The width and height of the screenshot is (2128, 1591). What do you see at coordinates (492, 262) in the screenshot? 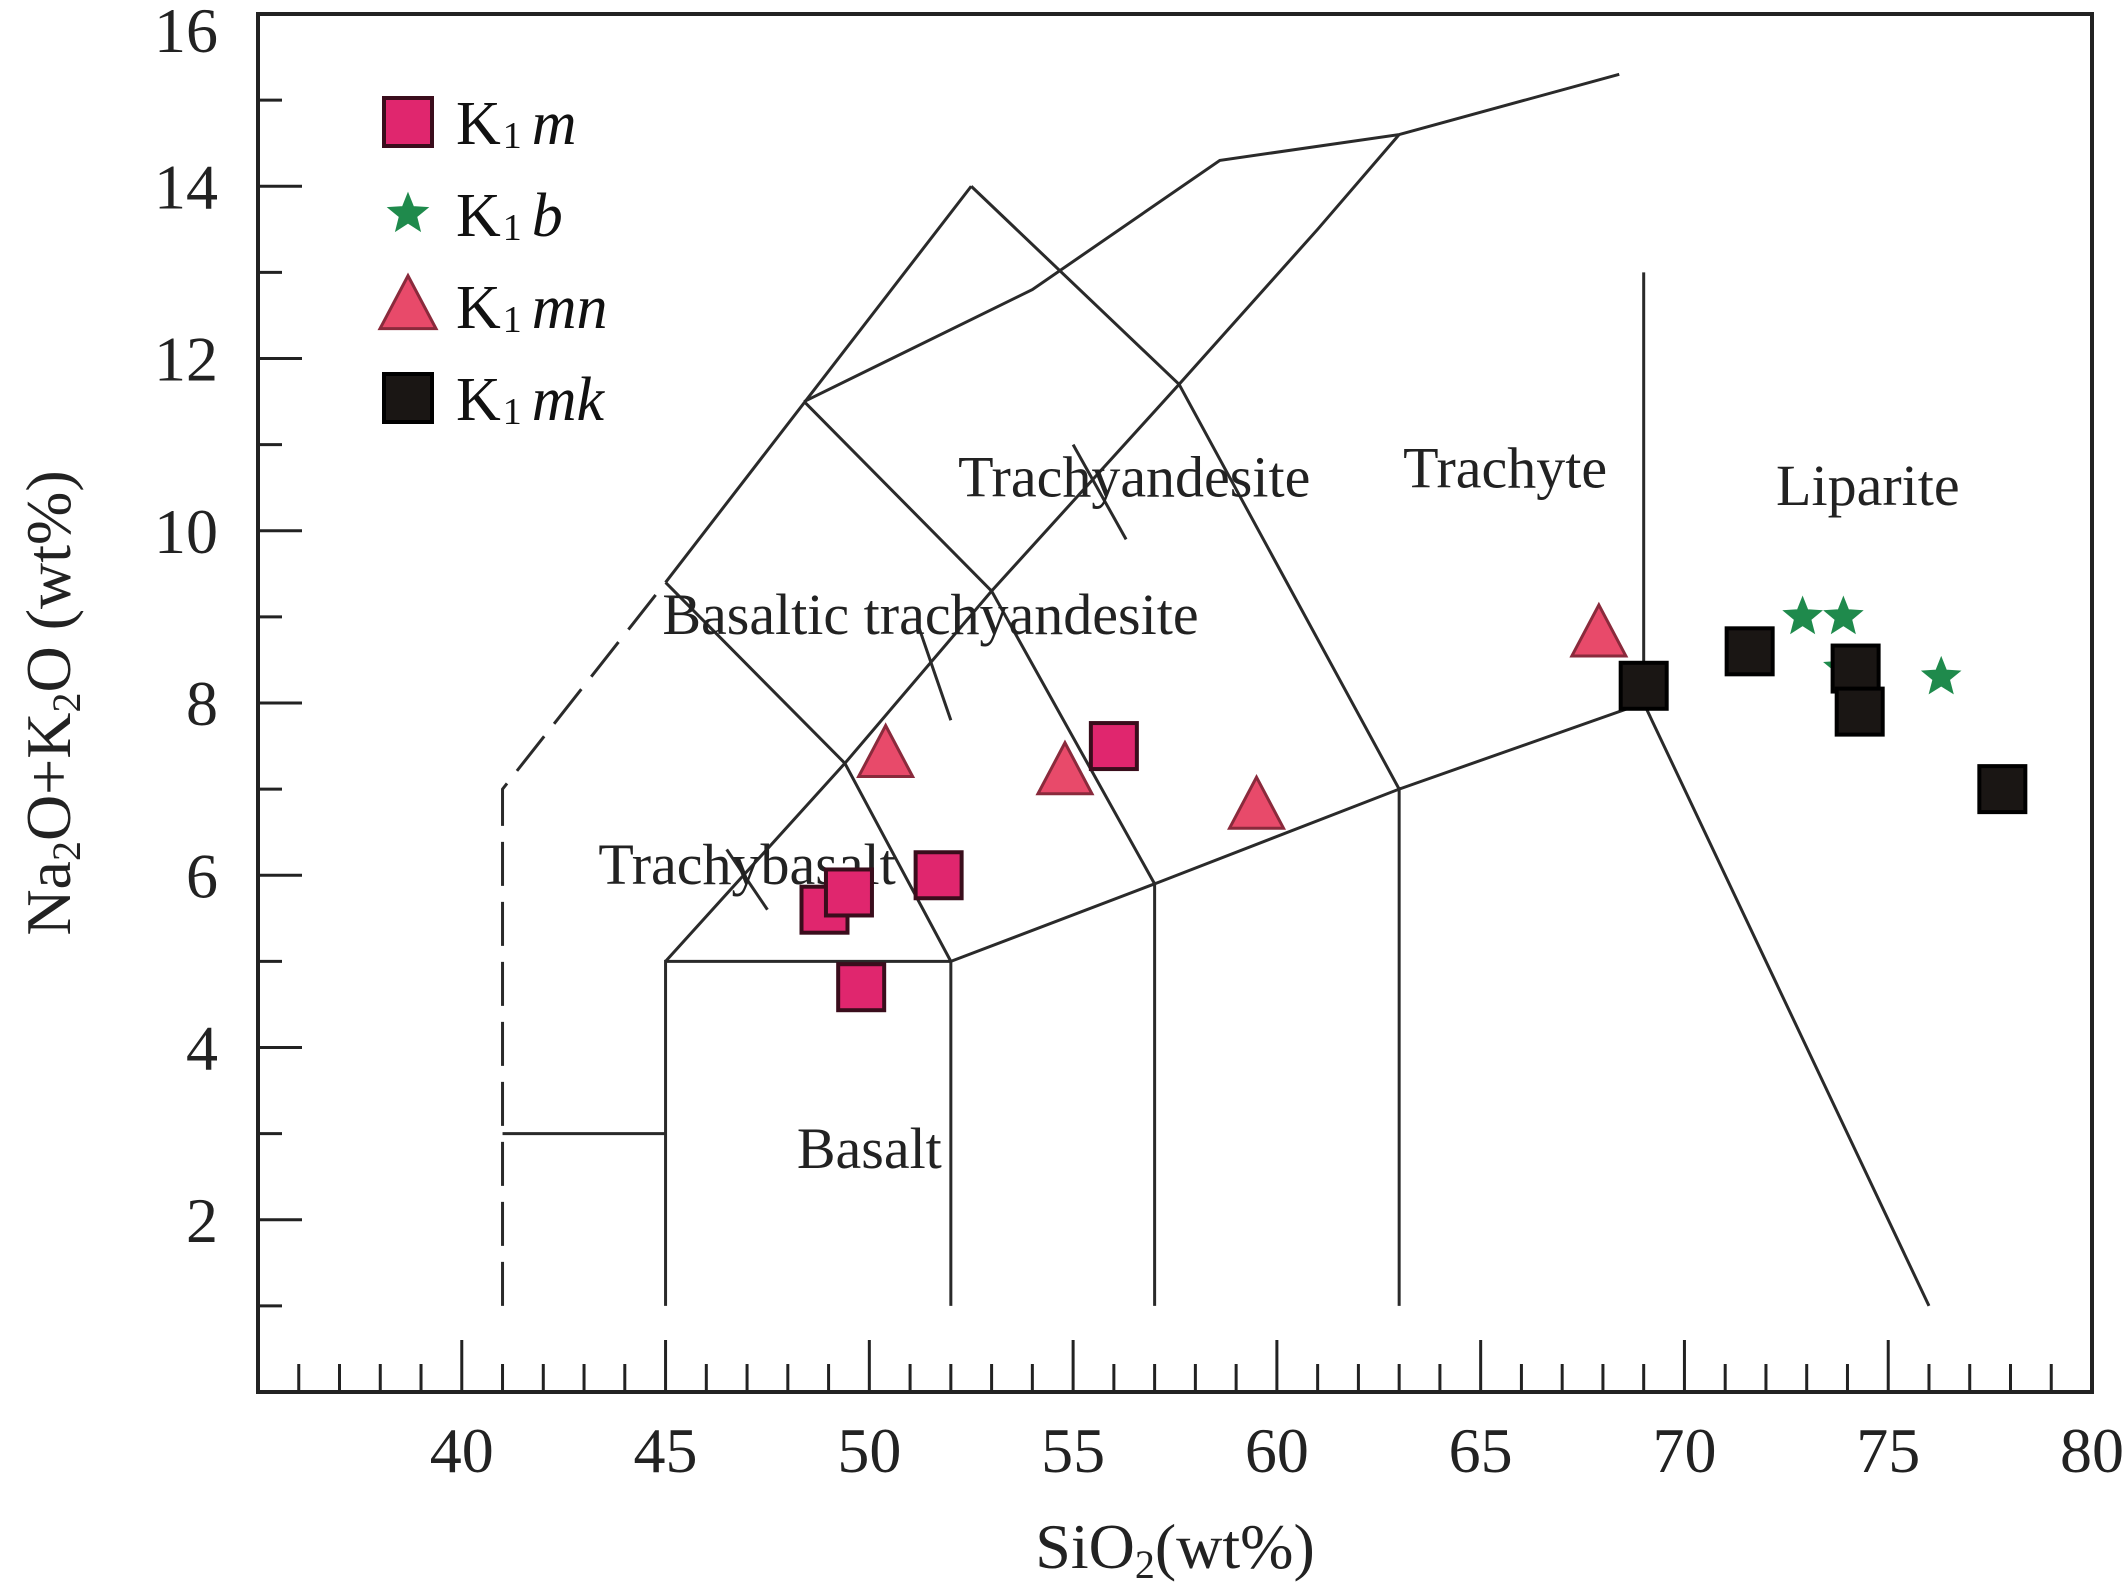
I see `legend: K1 m K1 b K1 mn K1 mk` at bounding box center [492, 262].